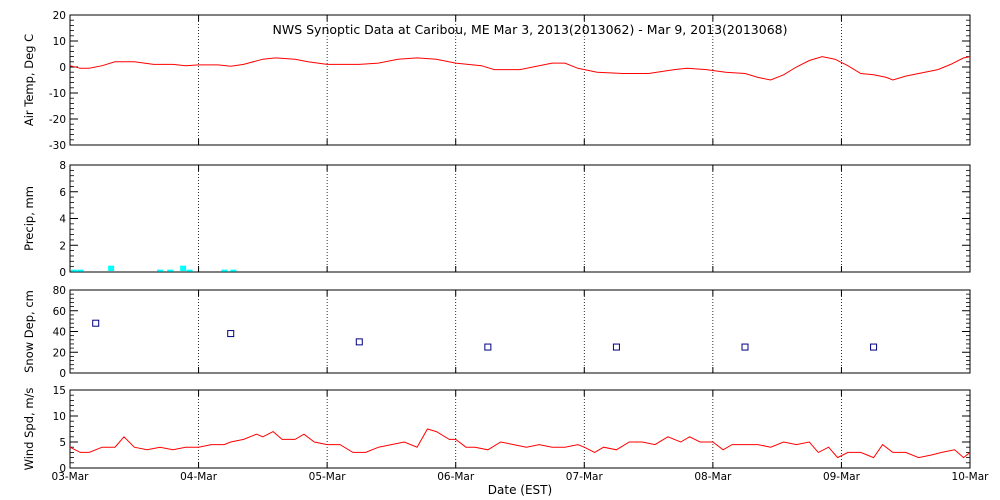  Describe the element at coordinates (57, 146) in the screenshot. I see `y-tick-label: -30` at that location.